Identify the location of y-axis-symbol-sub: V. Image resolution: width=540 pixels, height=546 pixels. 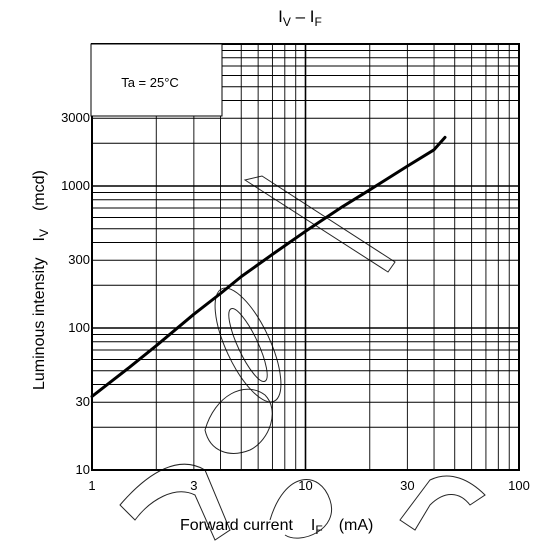
(44, 233).